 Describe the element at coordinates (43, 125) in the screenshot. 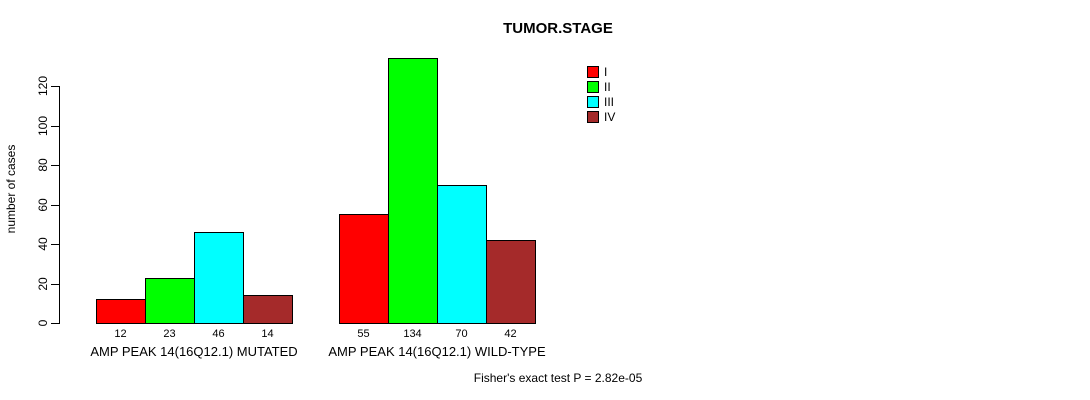

I see `y-tick-label: 100` at that location.